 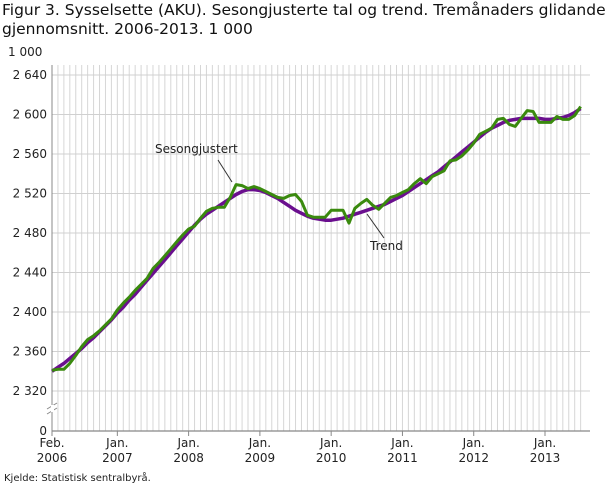 What do you see at coordinates (30, 273) in the screenshot?
I see `y-tick-label: 2 440` at bounding box center [30, 273].